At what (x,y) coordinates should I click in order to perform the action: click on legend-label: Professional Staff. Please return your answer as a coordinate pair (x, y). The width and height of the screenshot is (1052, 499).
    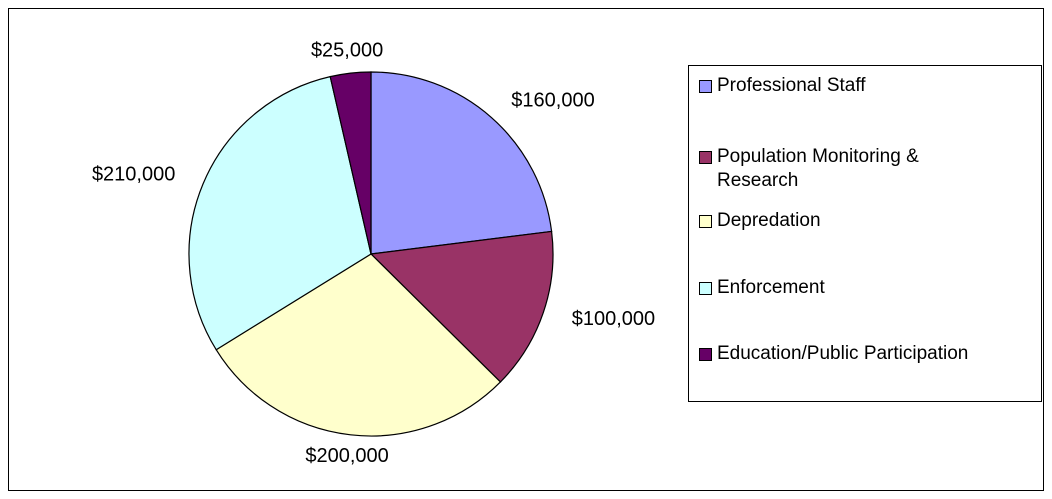
    Looking at the image, I should click on (791, 85).